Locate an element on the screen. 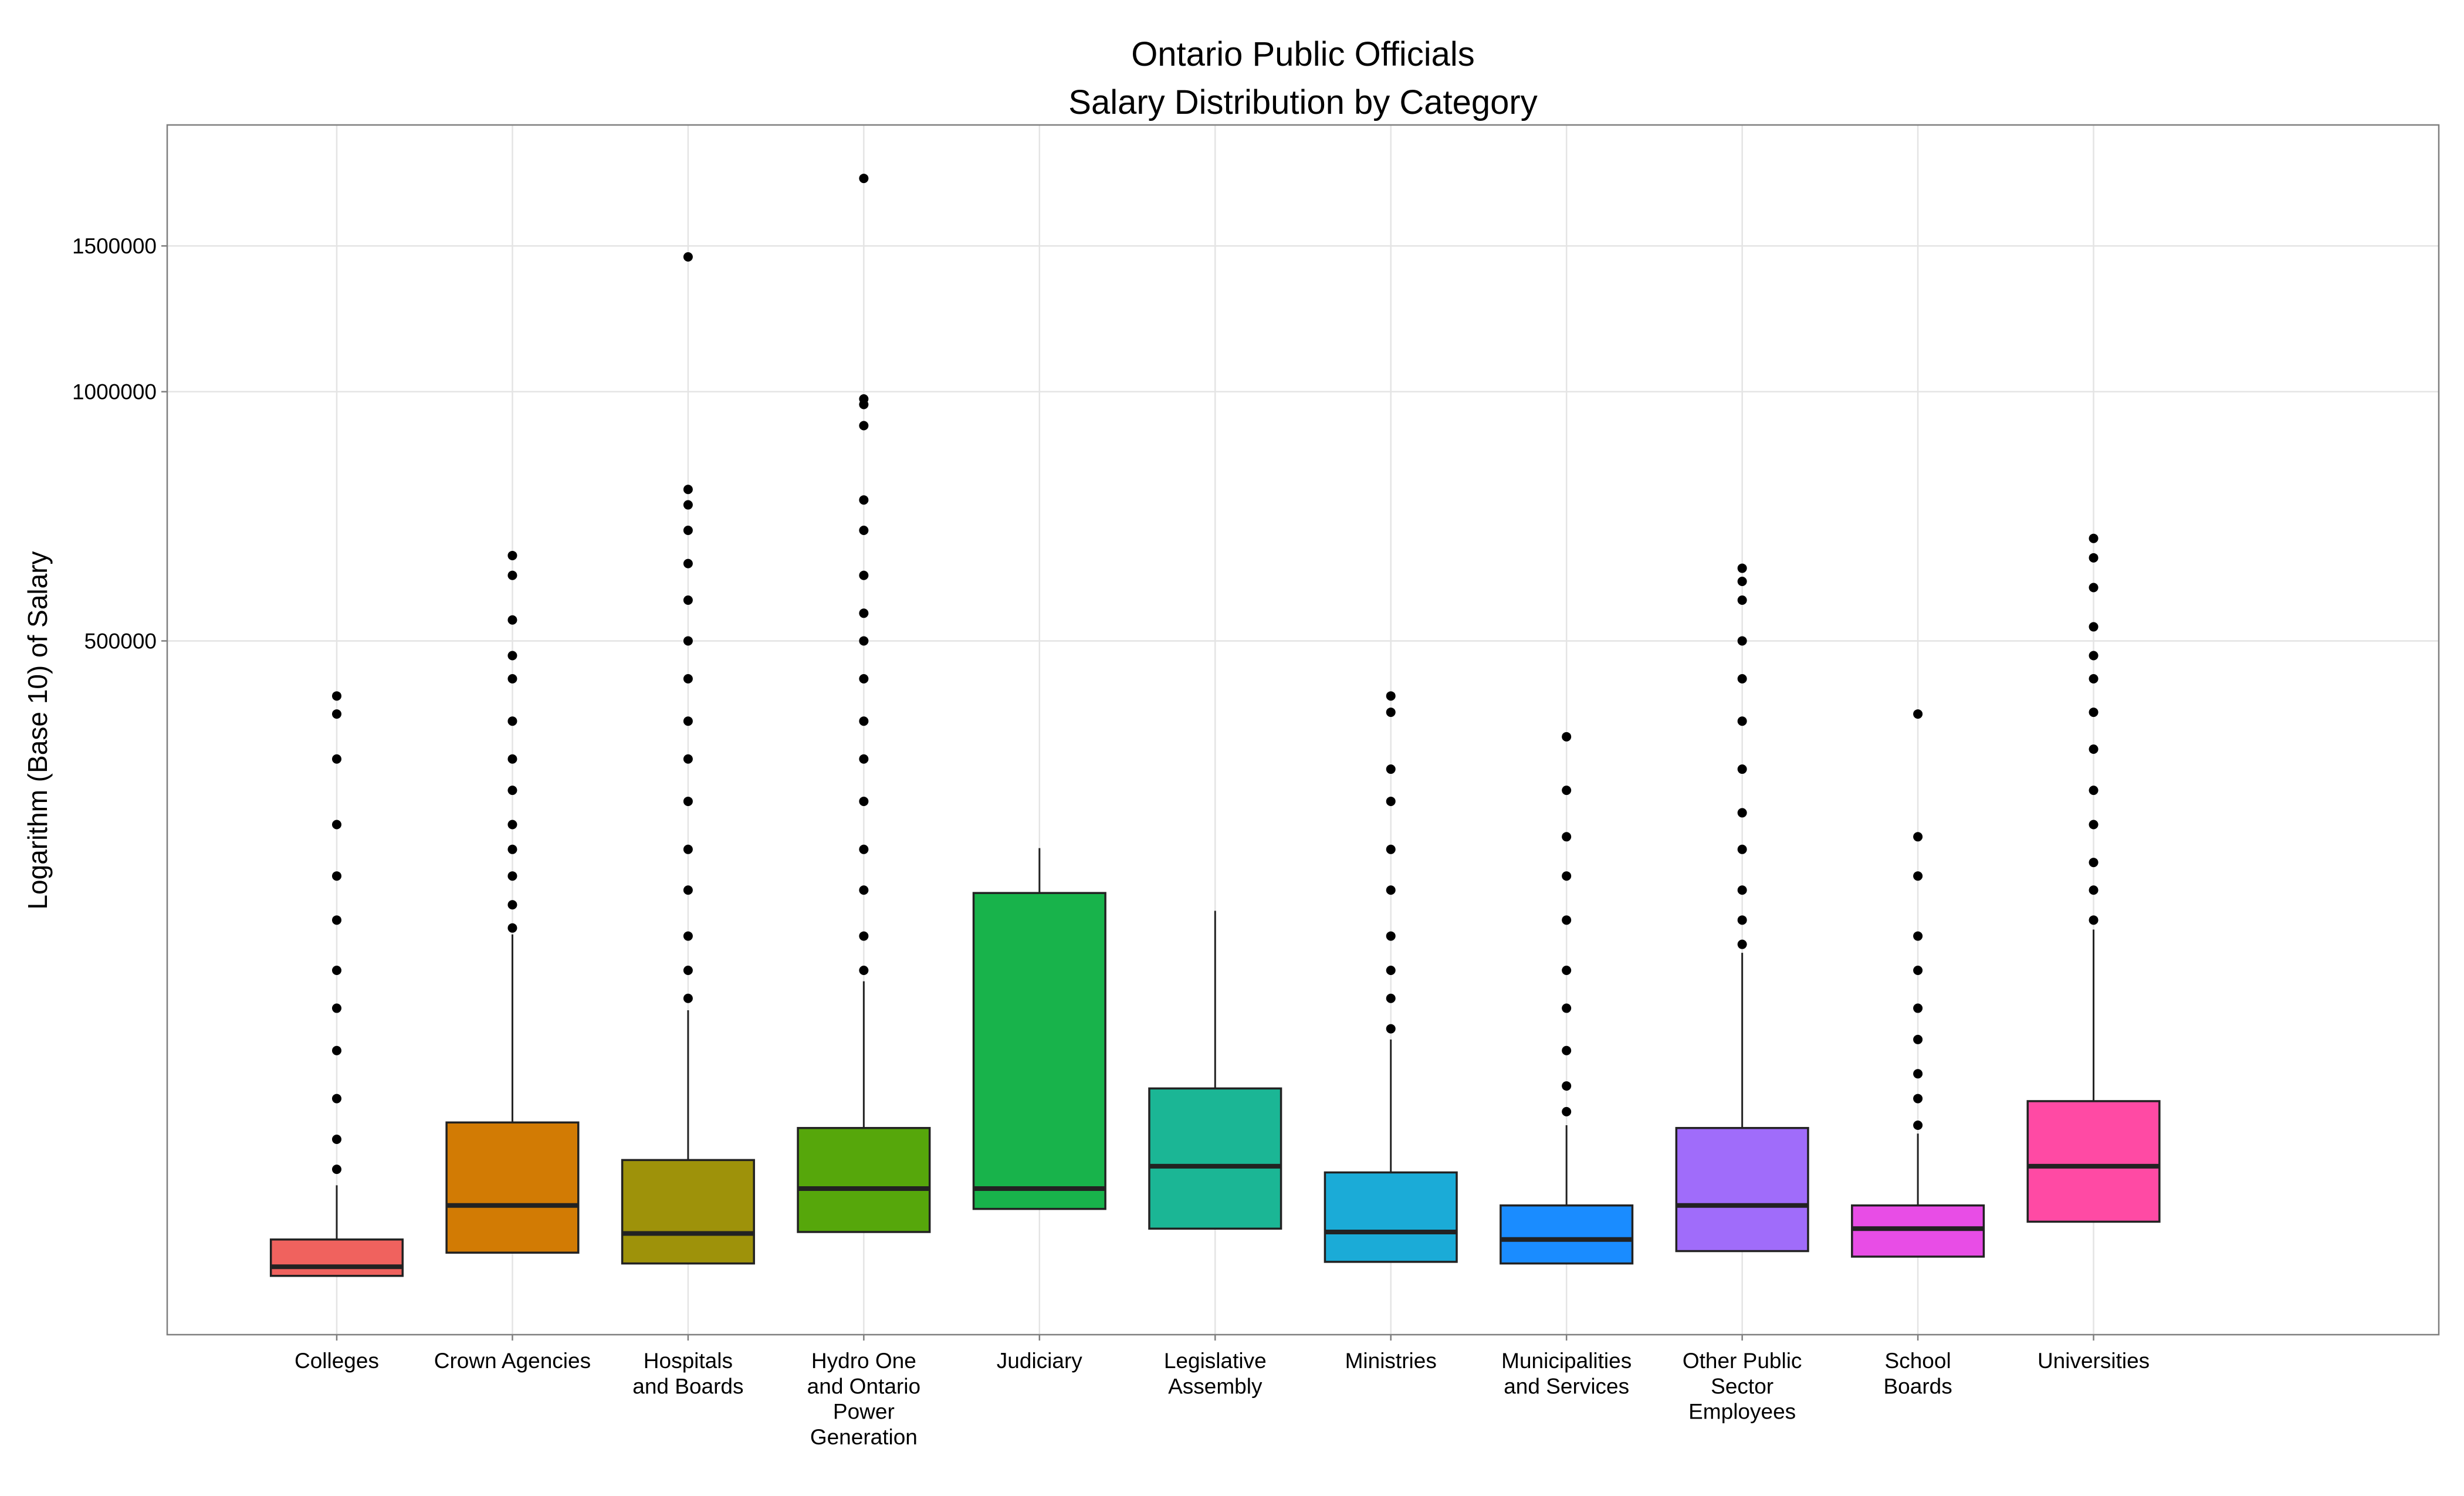  y-tick-label: 500000 is located at coordinates (120, 641).